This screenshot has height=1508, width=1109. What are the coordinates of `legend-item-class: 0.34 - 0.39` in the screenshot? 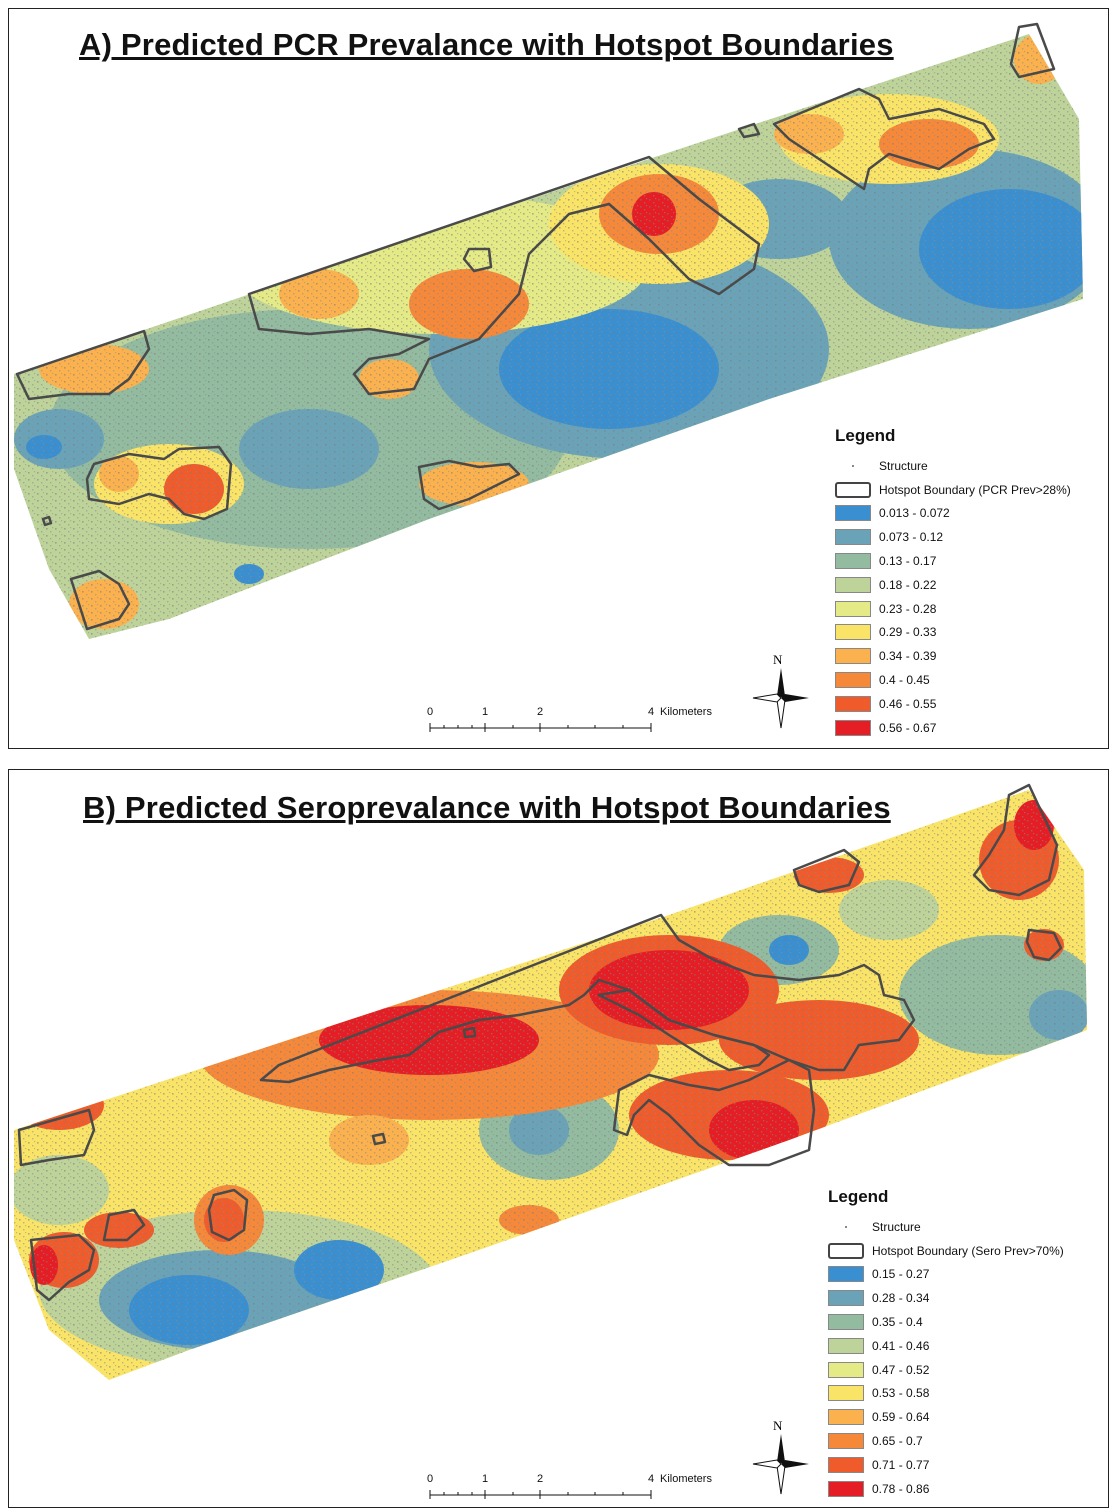 It's located at (953, 656).